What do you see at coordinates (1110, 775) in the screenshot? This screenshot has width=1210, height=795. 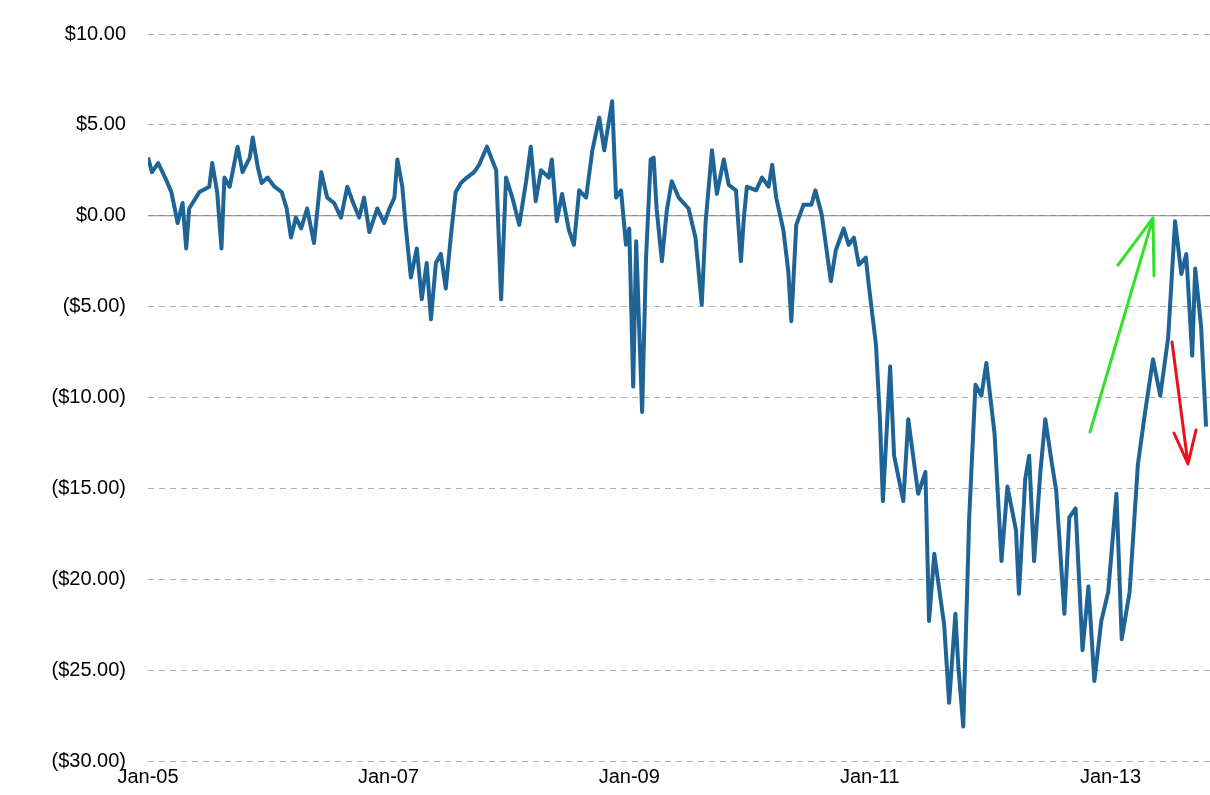 I see `x-tick-label: Jan-13` at bounding box center [1110, 775].